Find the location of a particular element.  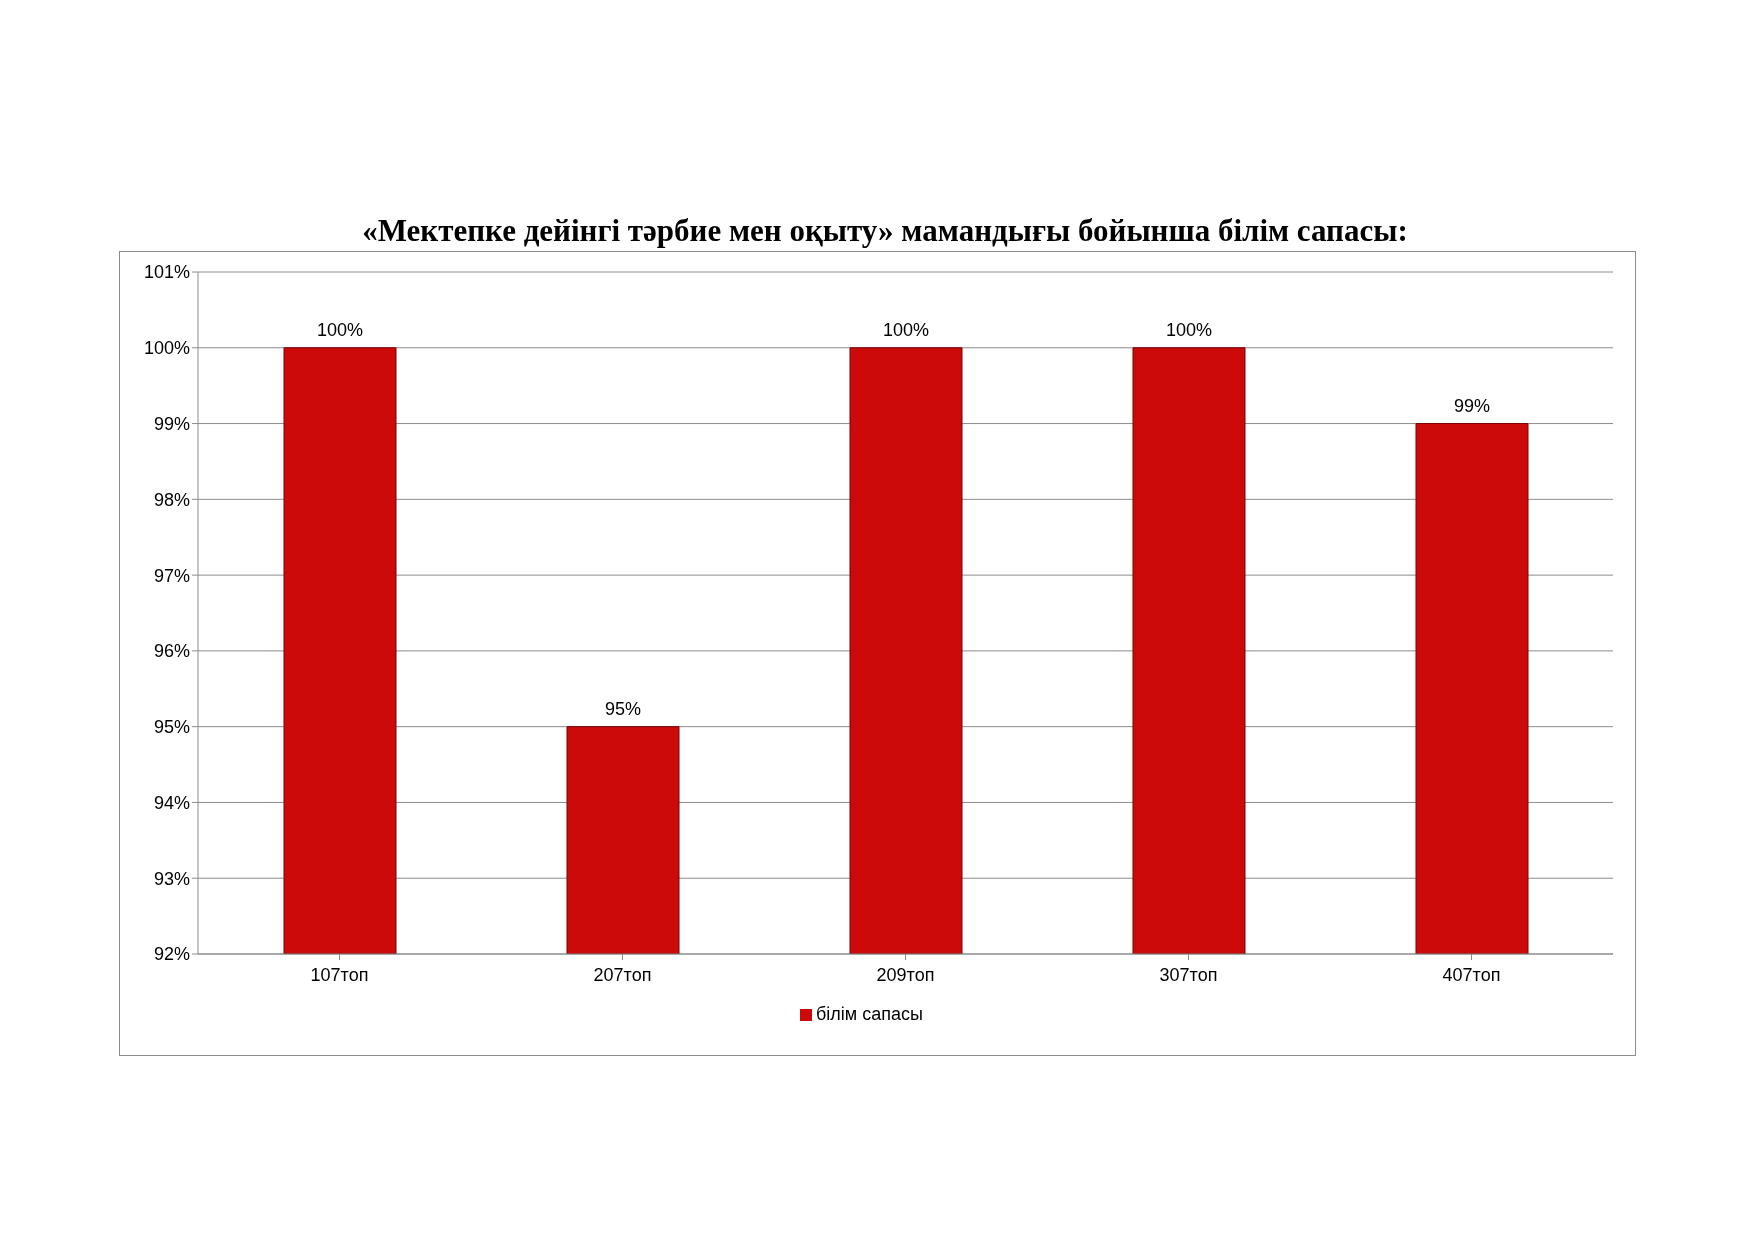

y-tick-label: 92% is located at coordinates (171, 954).